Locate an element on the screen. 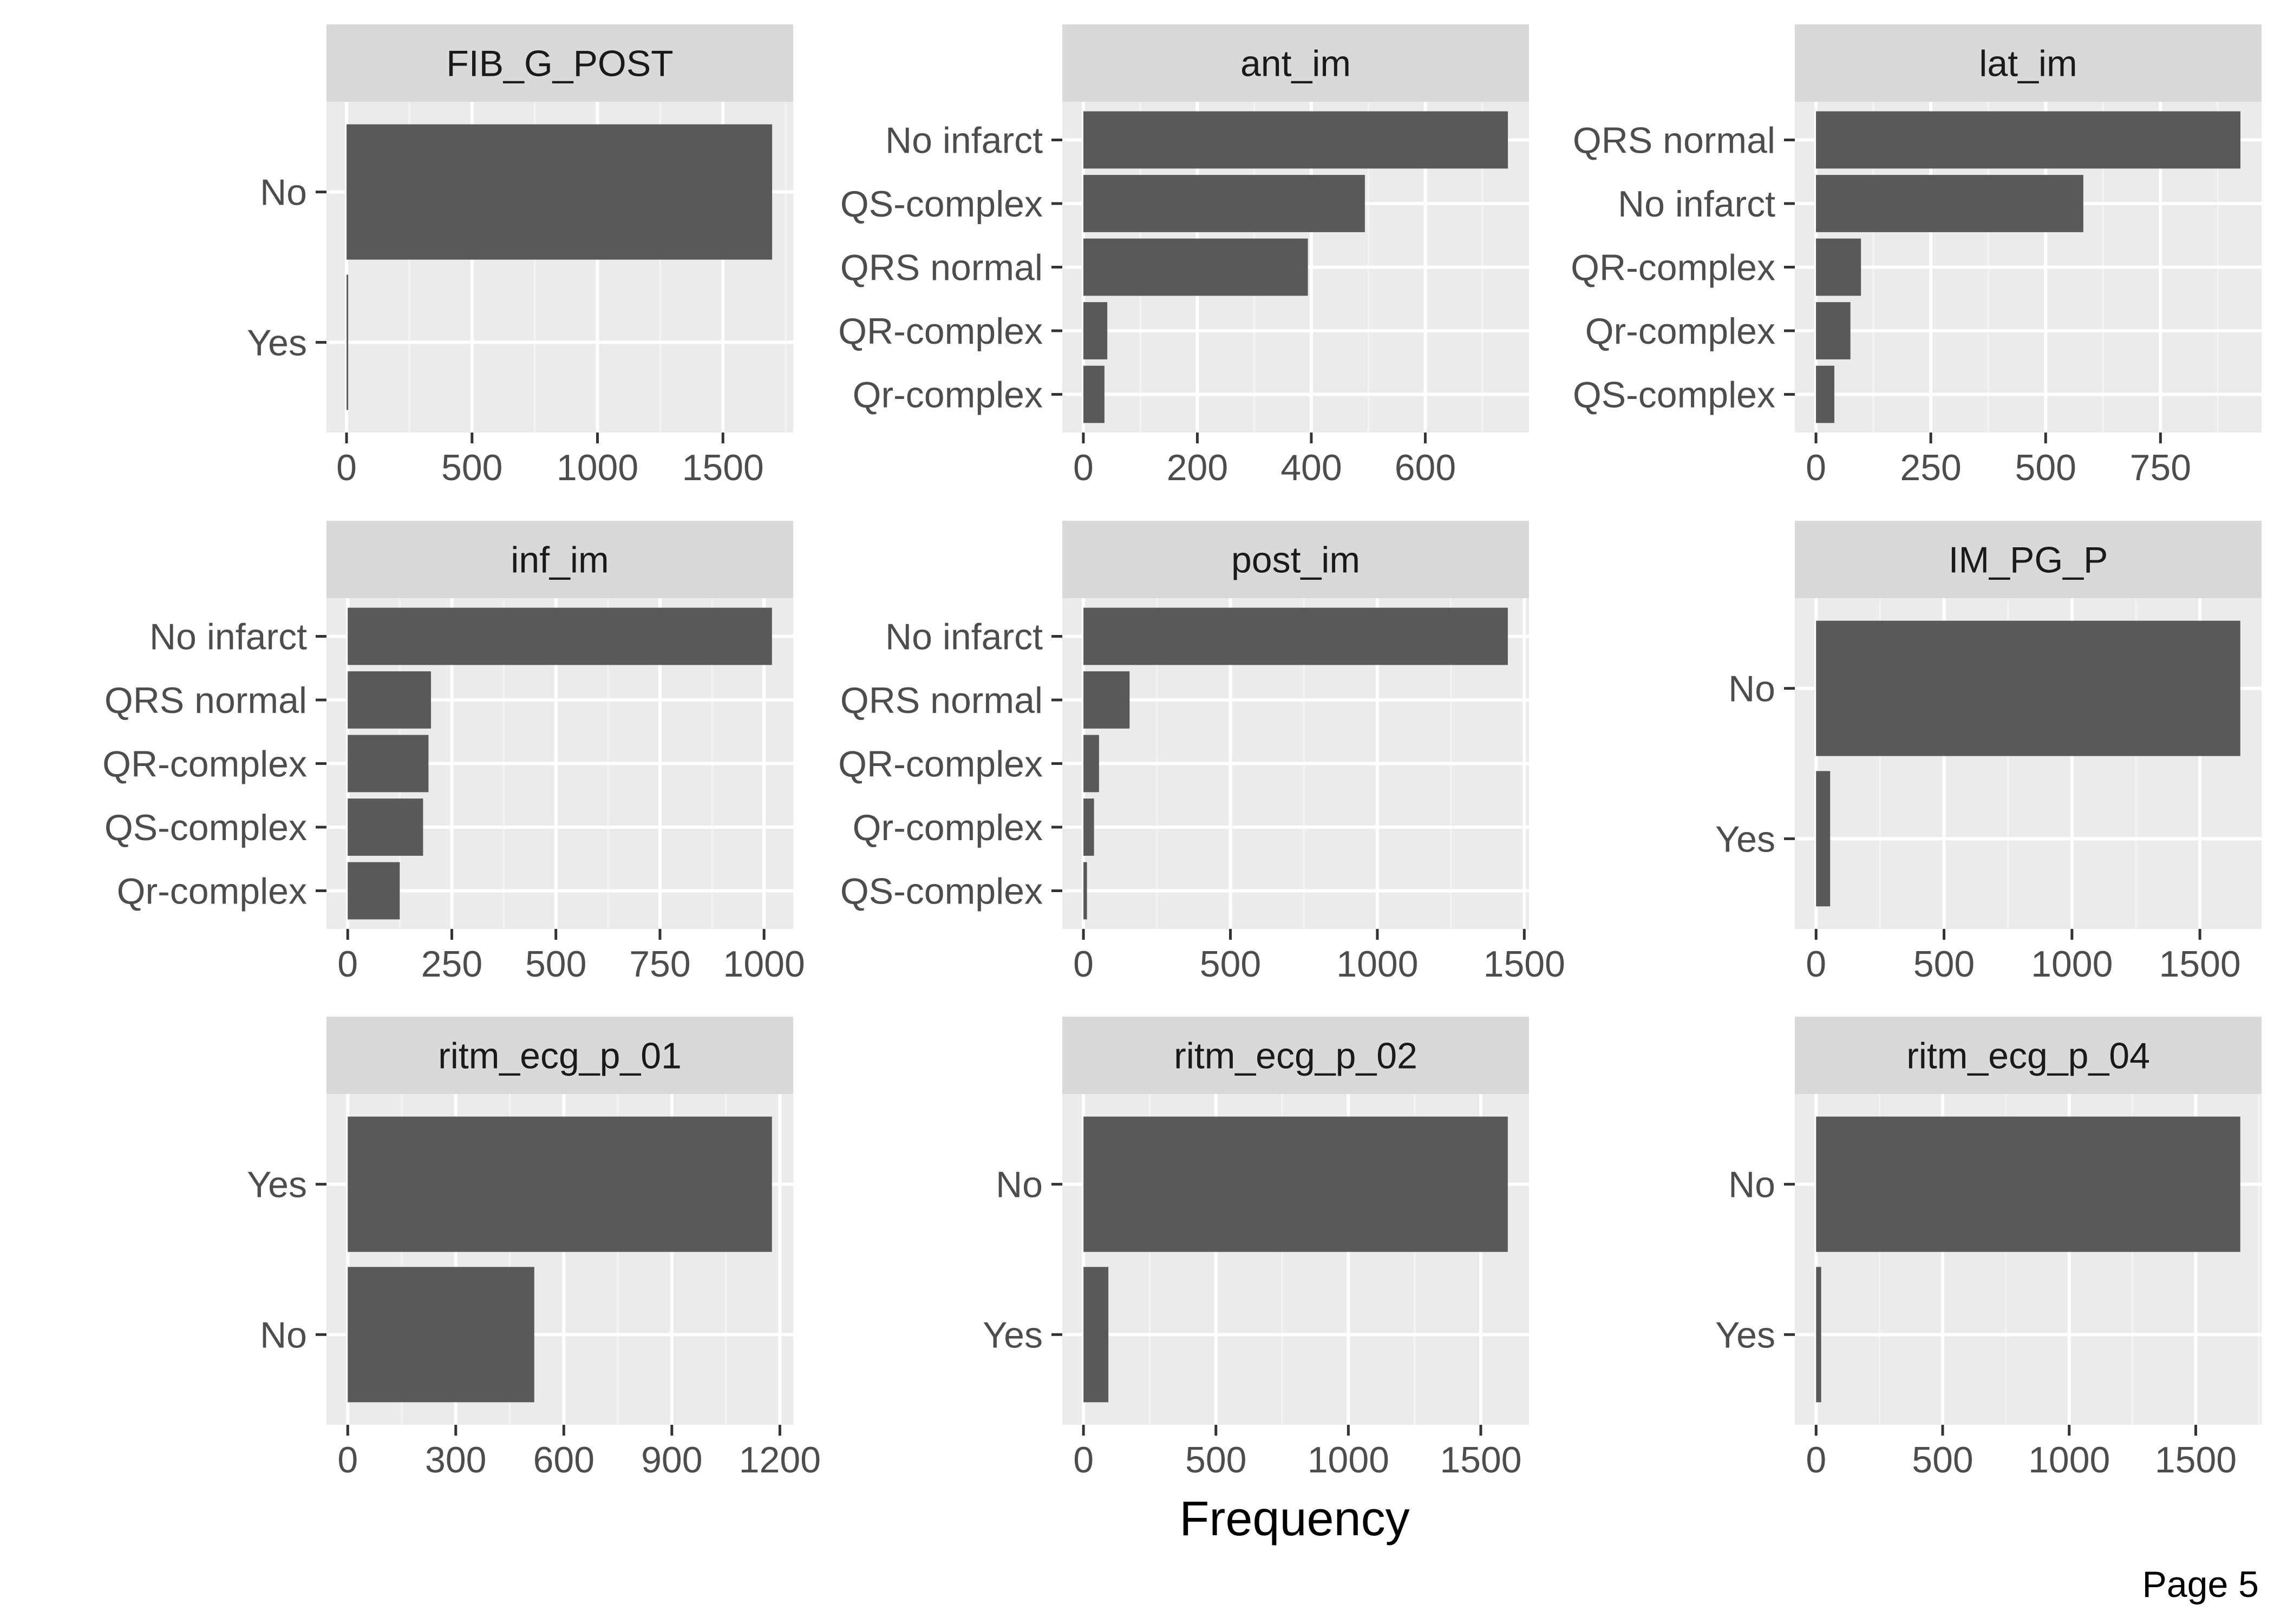 This screenshot has height=1624, width=2274. facet-panel: IM_PG_P 0 500 1000 1500 No Yes is located at coordinates (1989, 753).